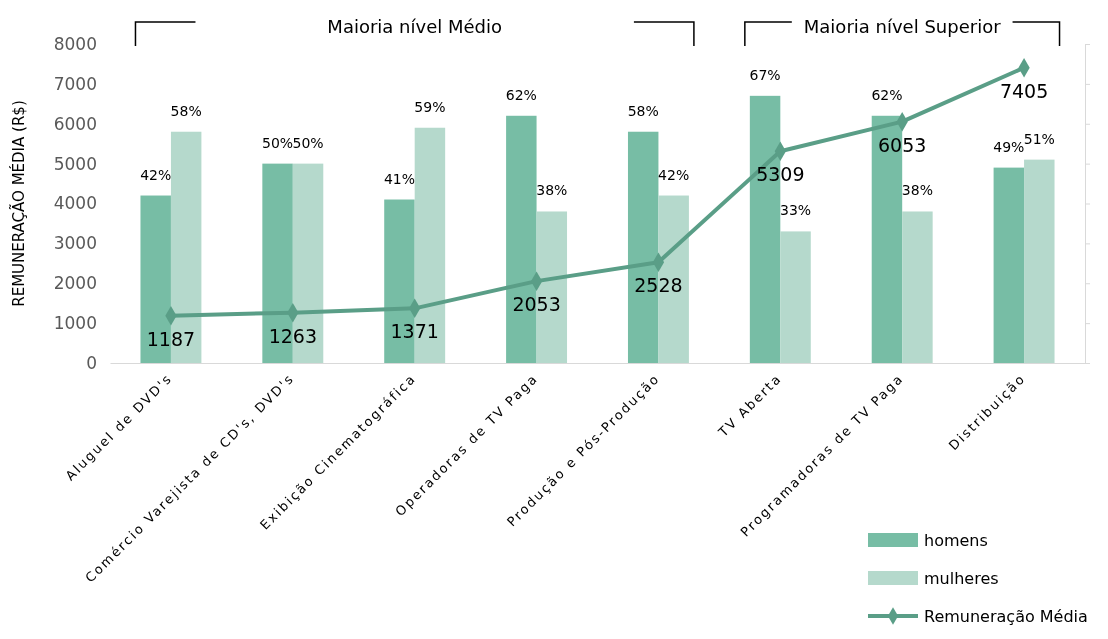 The image size is (1108, 639). Describe the element at coordinates (765, 74) in the screenshot. I see `data-label: 67%` at that location.